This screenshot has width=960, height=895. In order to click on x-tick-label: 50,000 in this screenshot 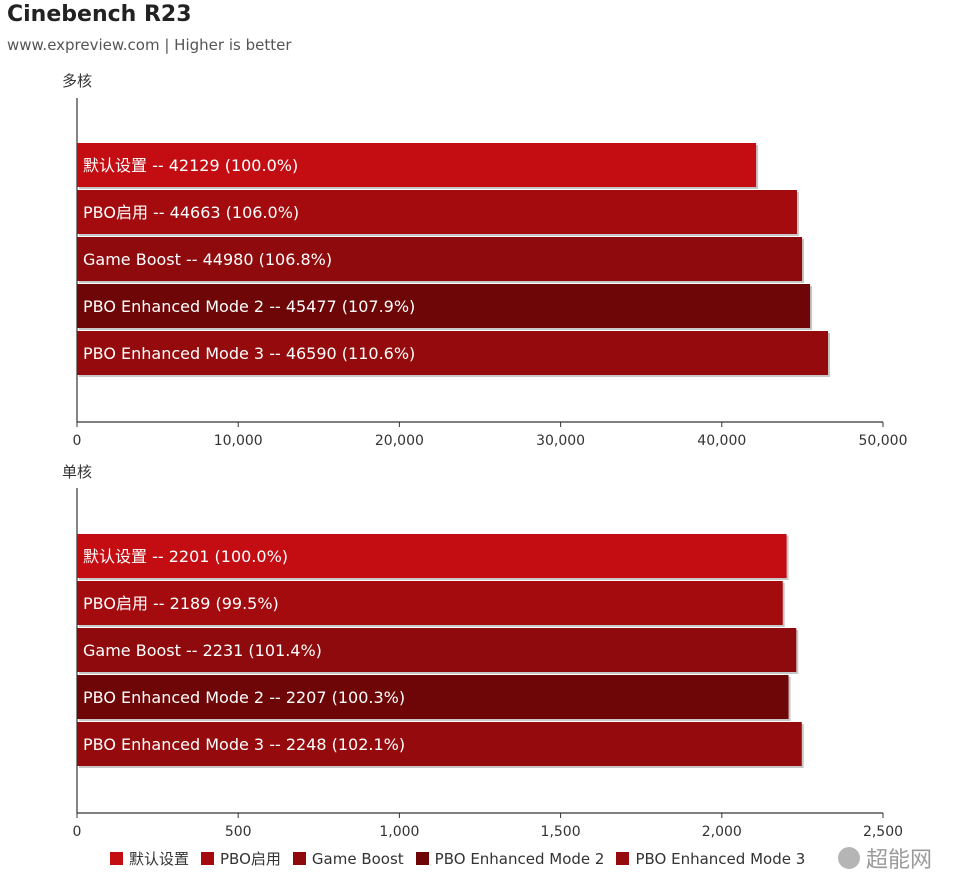, I will do `click(883, 441)`.